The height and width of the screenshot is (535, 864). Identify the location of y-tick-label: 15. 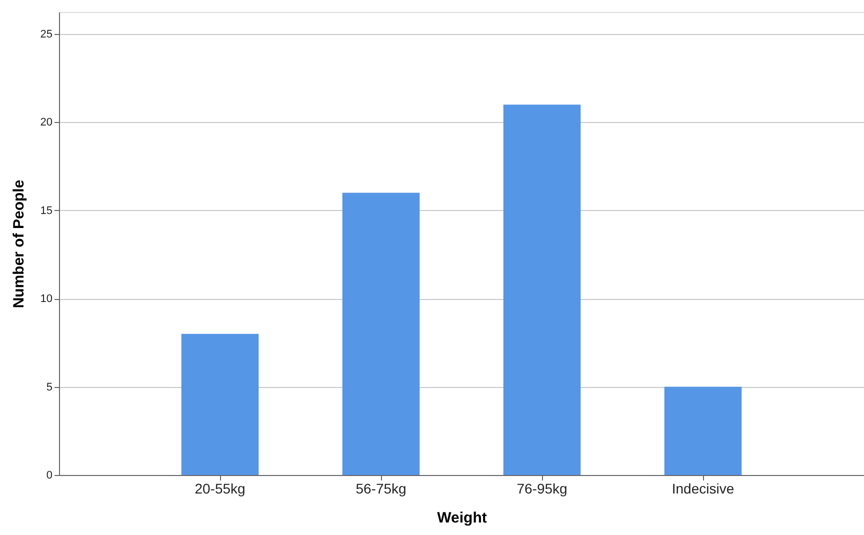
(46, 210).